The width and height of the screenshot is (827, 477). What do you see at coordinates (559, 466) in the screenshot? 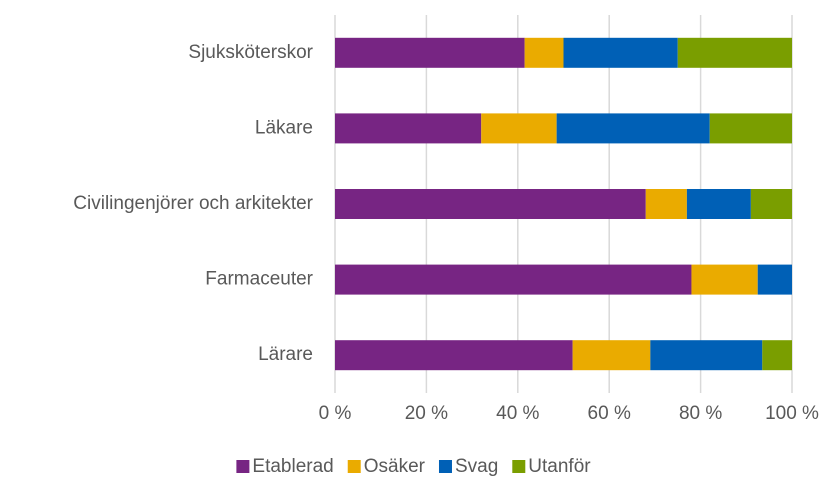
I see `legend-label: Utanför` at bounding box center [559, 466].